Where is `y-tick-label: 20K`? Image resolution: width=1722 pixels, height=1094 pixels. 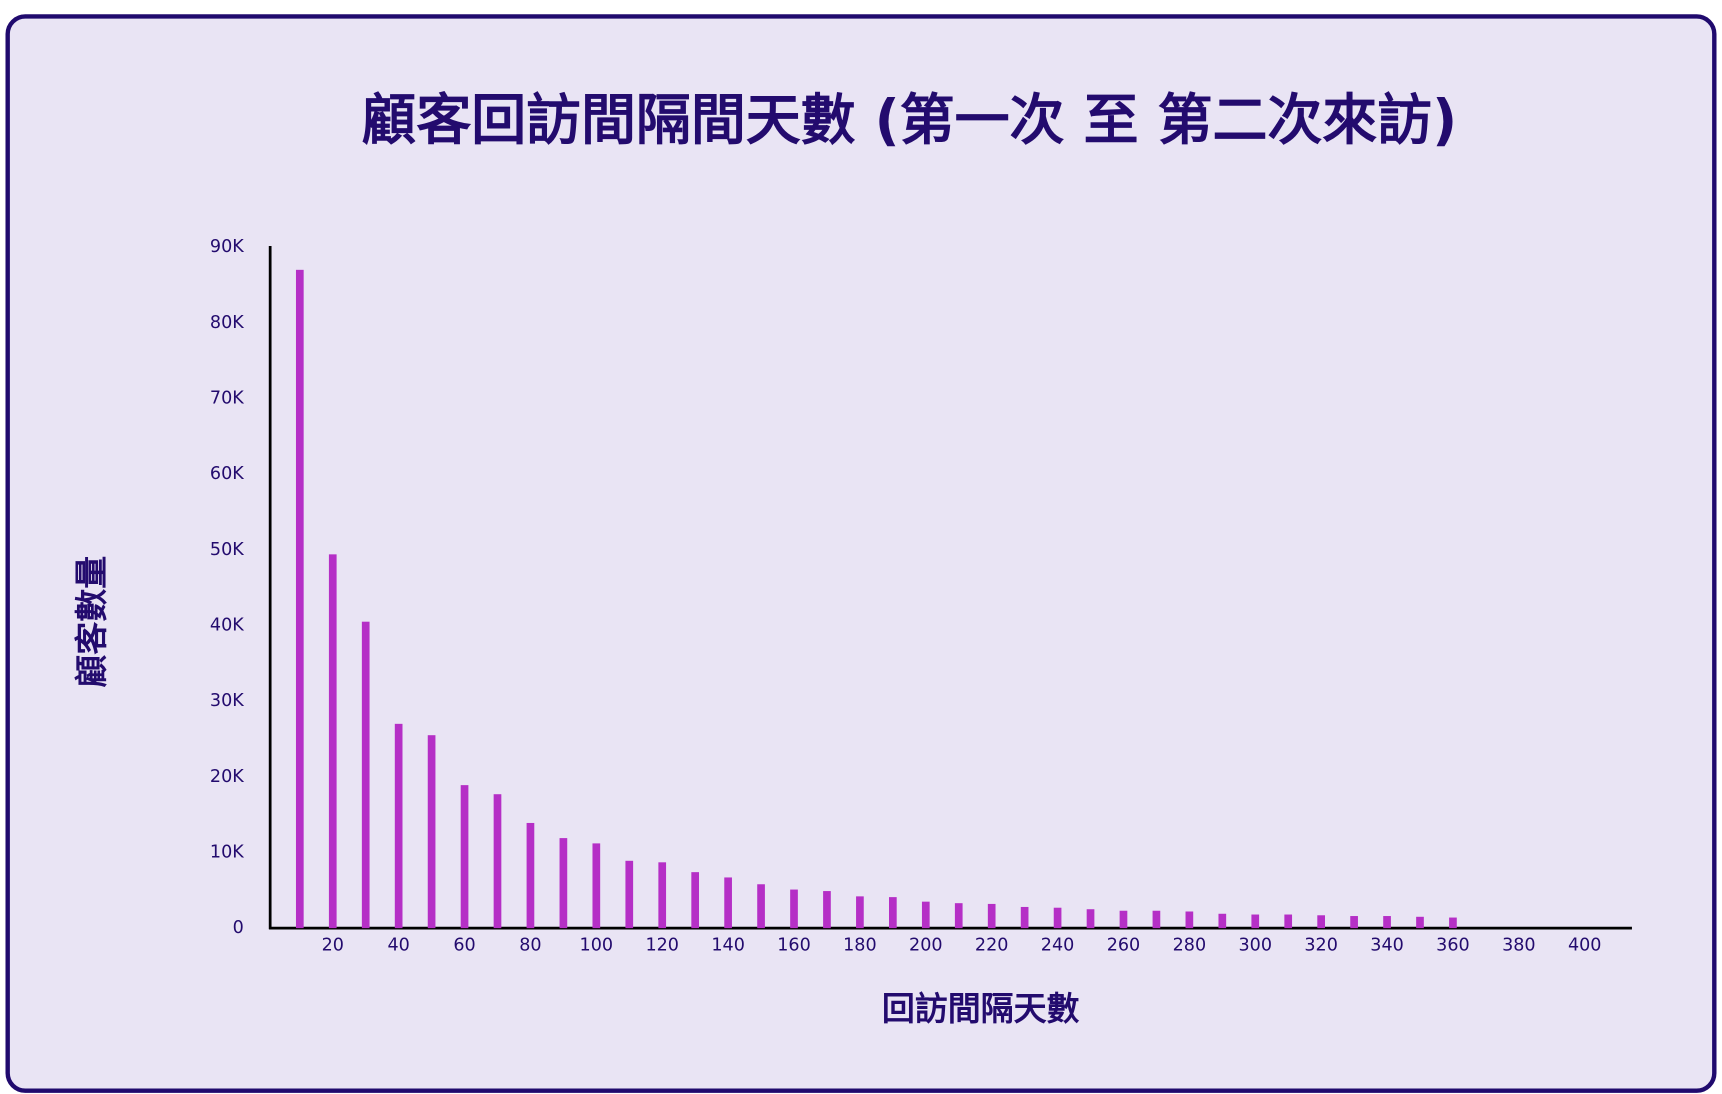 y-tick-label: 20K is located at coordinates (227, 777).